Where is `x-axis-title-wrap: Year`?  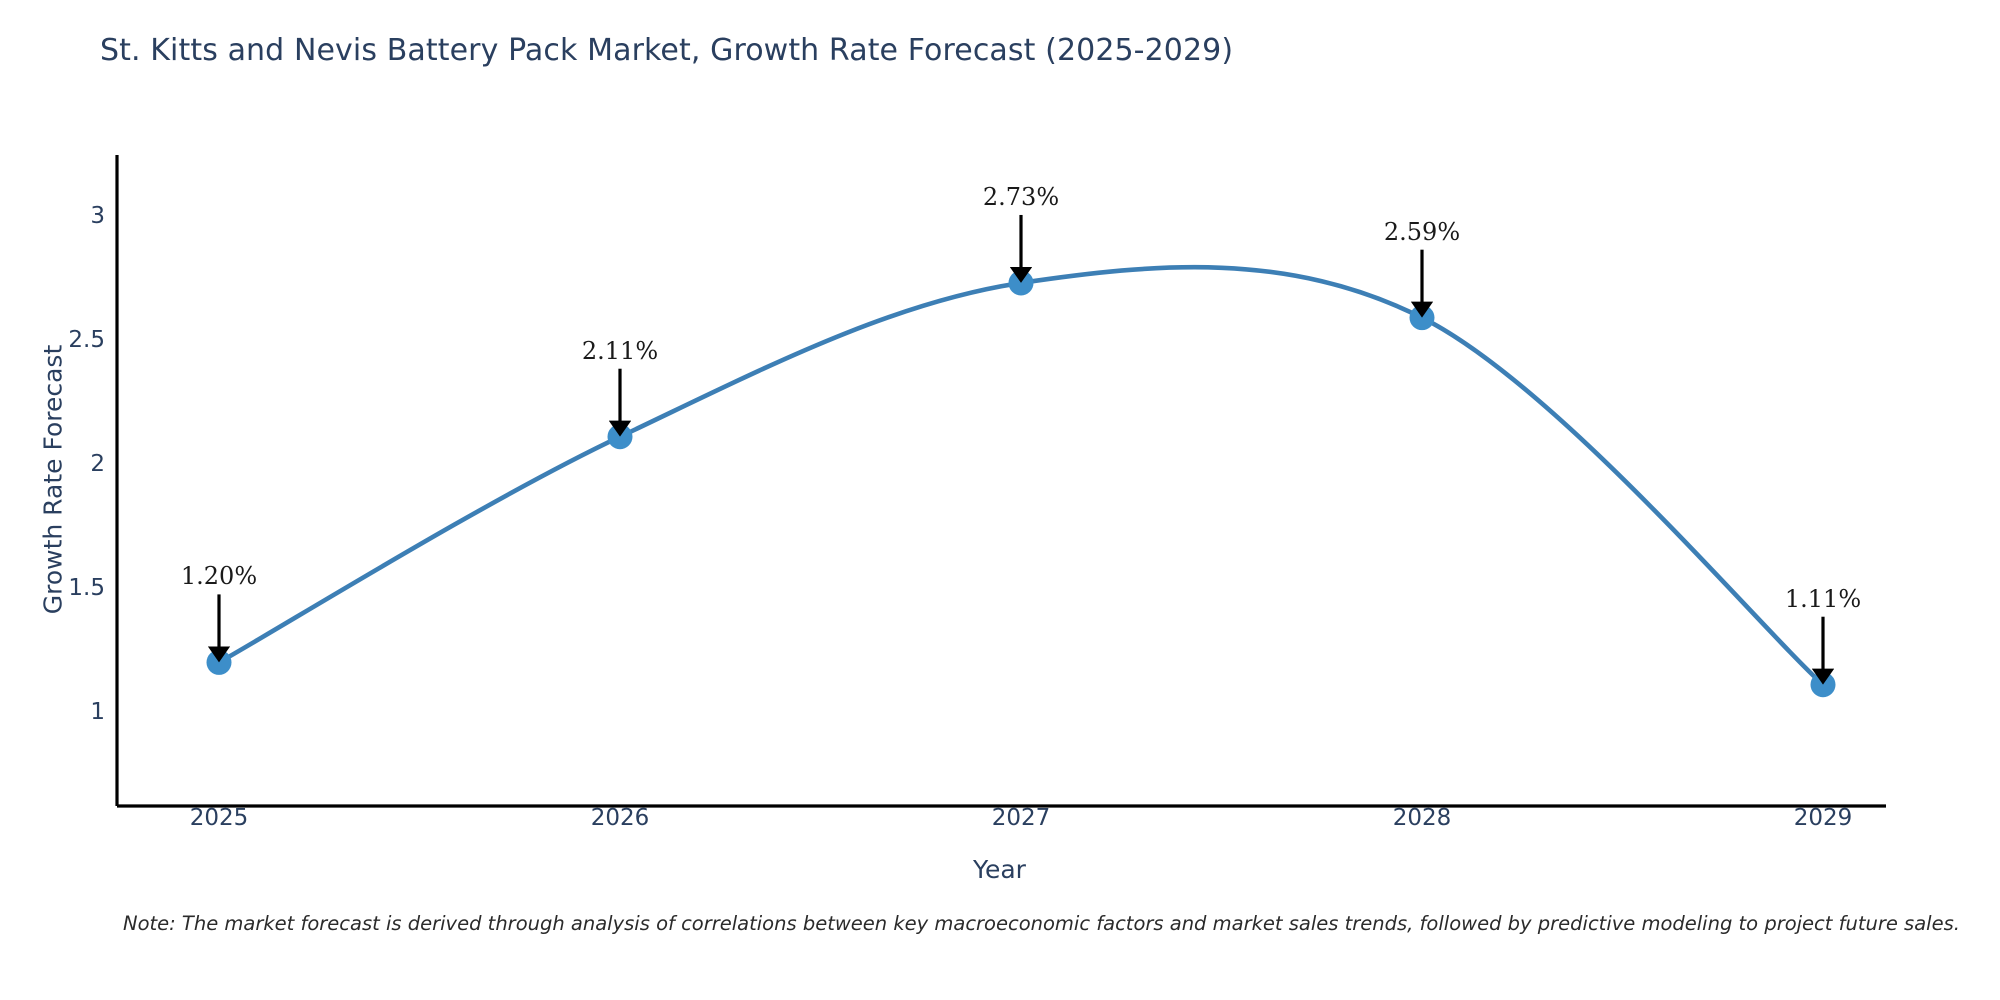
x-axis-title-wrap: Year is located at coordinates (1000, 869).